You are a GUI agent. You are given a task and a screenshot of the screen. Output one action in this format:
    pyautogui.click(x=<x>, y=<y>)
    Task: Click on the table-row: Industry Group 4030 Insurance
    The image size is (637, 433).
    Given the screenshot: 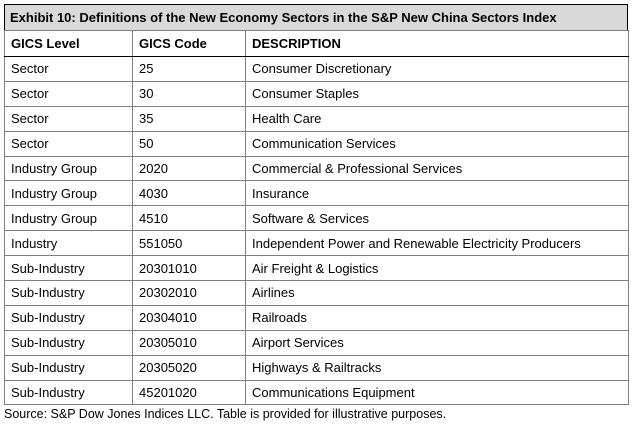 What is the action you would take?
    pyautogui.click(x=316, y=193)
    